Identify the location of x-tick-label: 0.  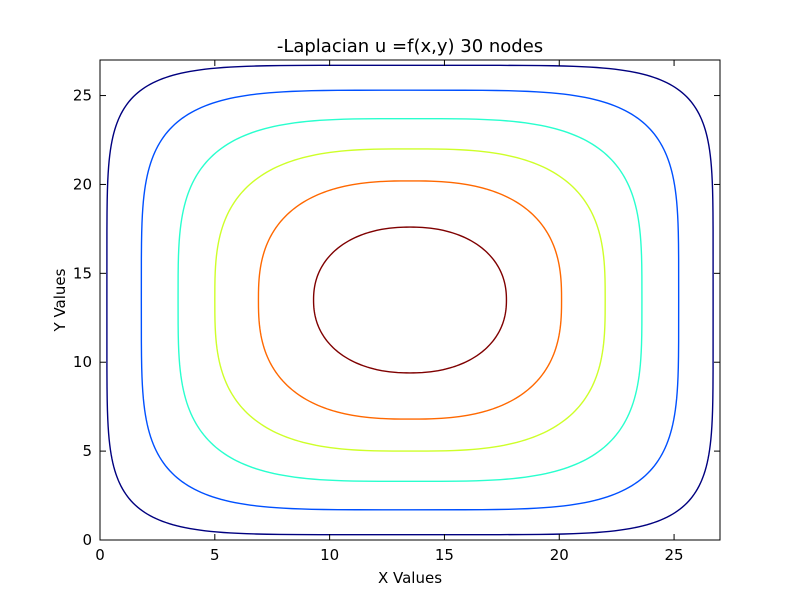
(100, 555).